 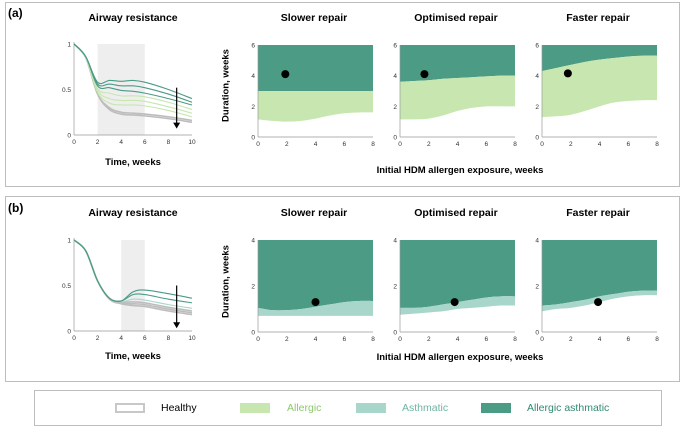 I want to click on panel-a-title-optimised: Optimised repair, so click(x=456, y=18).